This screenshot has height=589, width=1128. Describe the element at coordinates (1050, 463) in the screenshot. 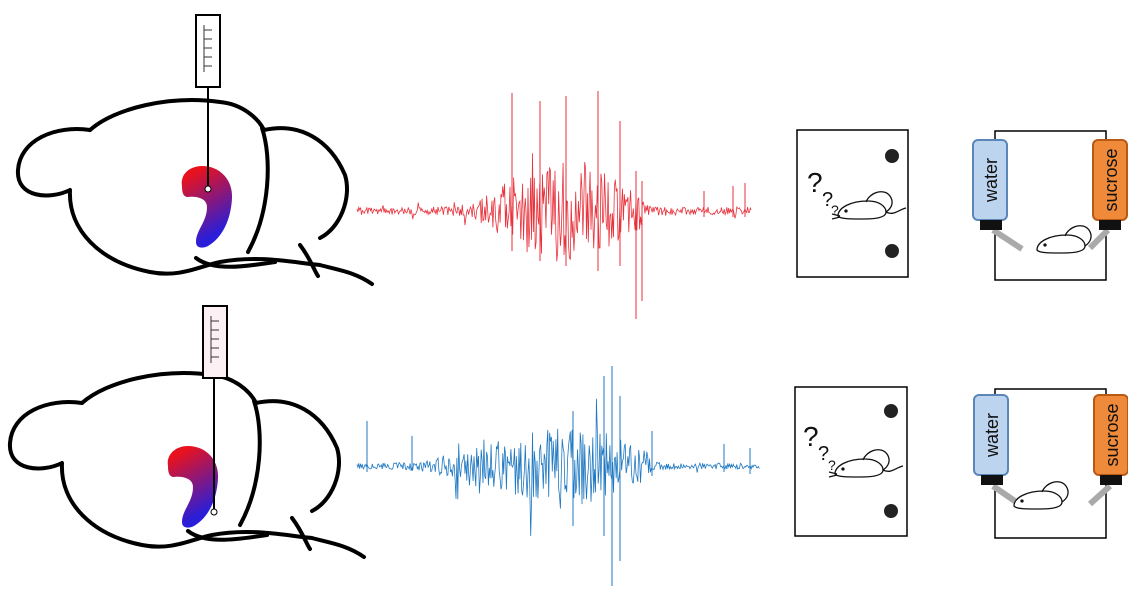

I see `preference-arena-bottom: water sucrose` at that location.